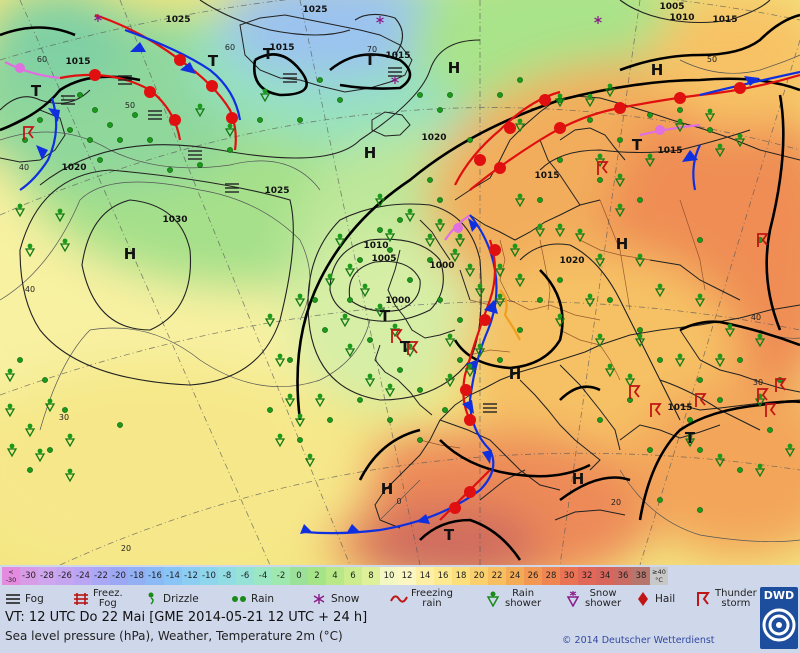 The width and height of the screenshot is (800, 653). Describe the element at coordinates (407, 576) in the screenshot. I see `scale-cell: 12` at that location.